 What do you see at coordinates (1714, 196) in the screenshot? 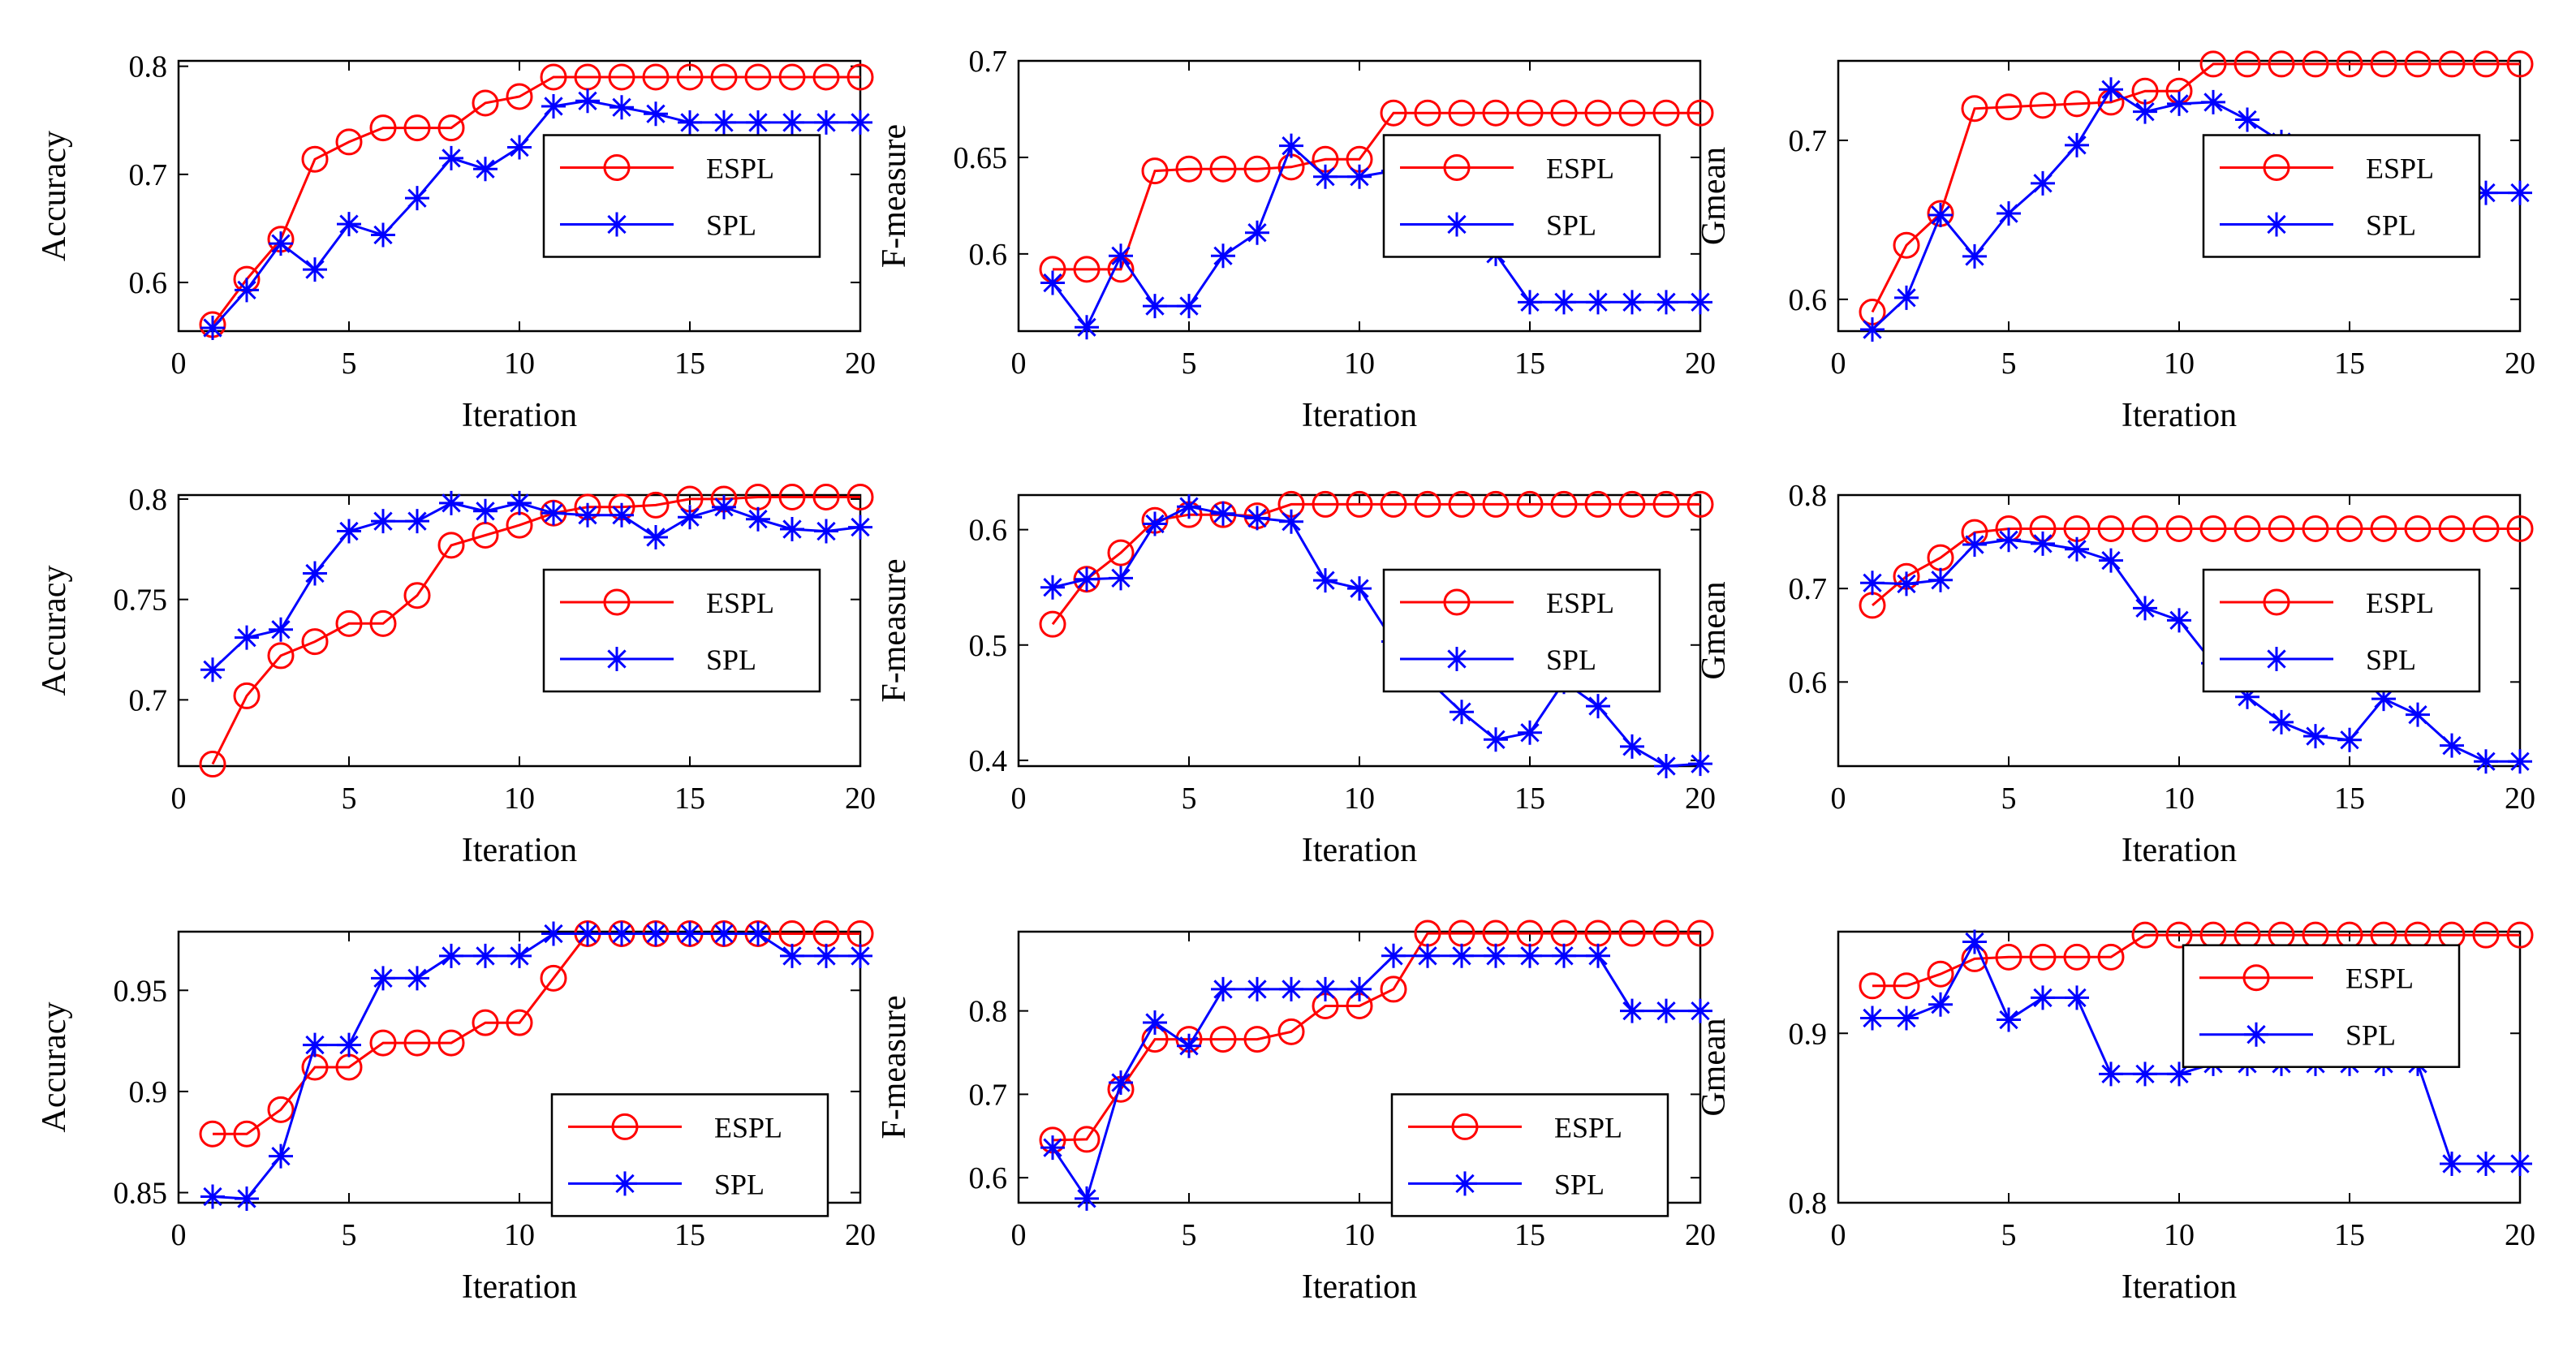
I see `y-axis-label: Gmean` at bounding box center [1714, 196].